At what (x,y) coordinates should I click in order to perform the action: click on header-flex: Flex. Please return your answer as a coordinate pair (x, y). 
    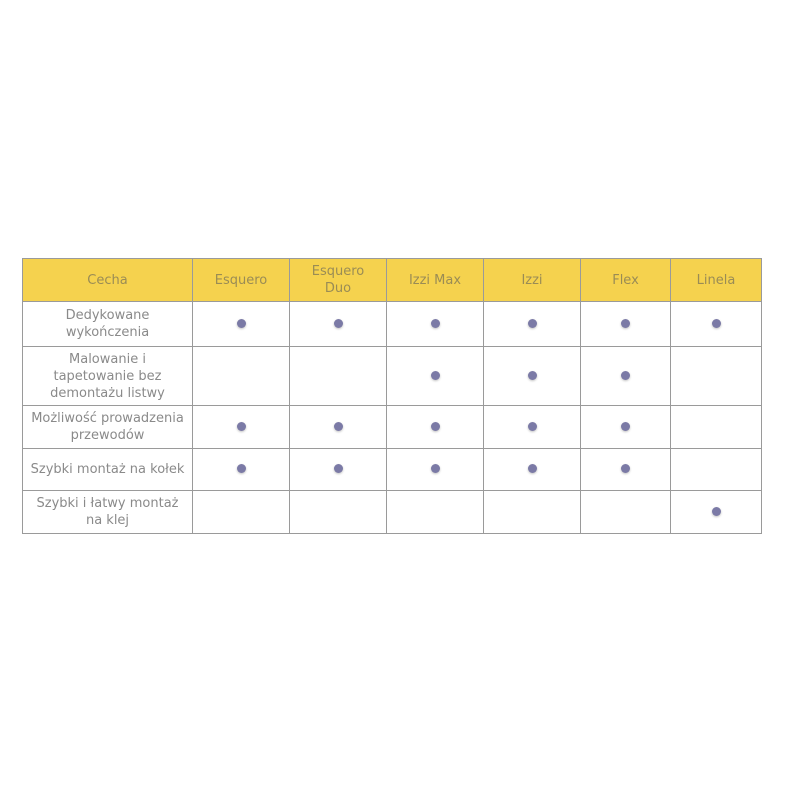
    Looking at the image, I should click on (625, 280).